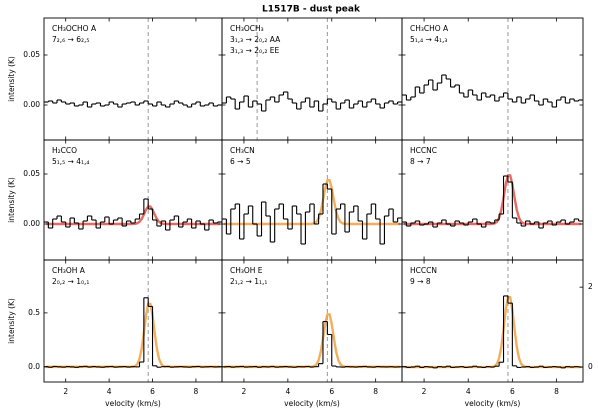 This screenshot has height=411, width=598. What do you see at coordinates (242, 150) in the screenshot?
I see `panel-label: CH₃CN` at bounding box center [242, 150].